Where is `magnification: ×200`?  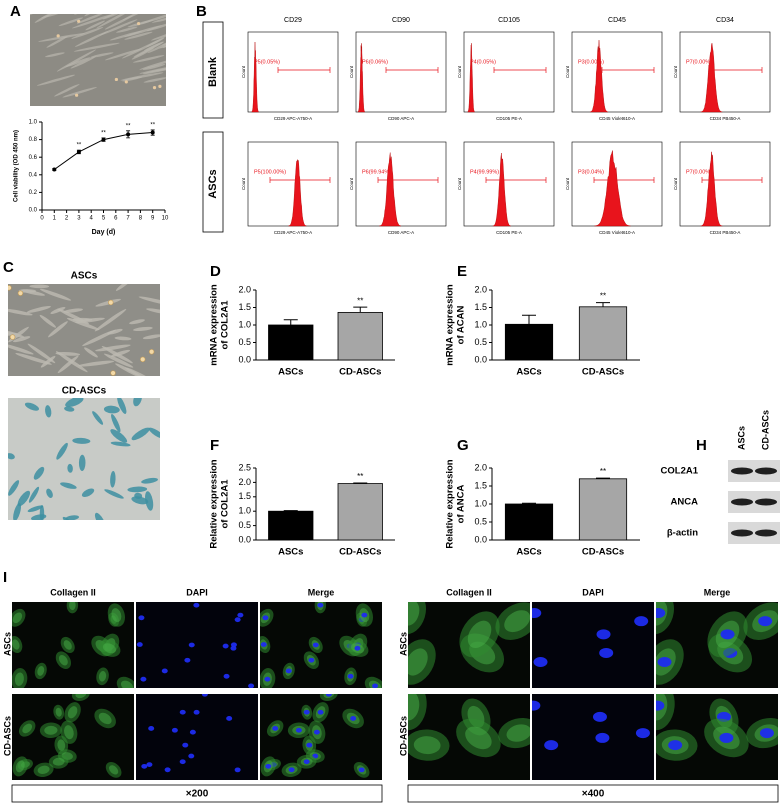 magnification: ×200 is located at coordinates (197, 794).